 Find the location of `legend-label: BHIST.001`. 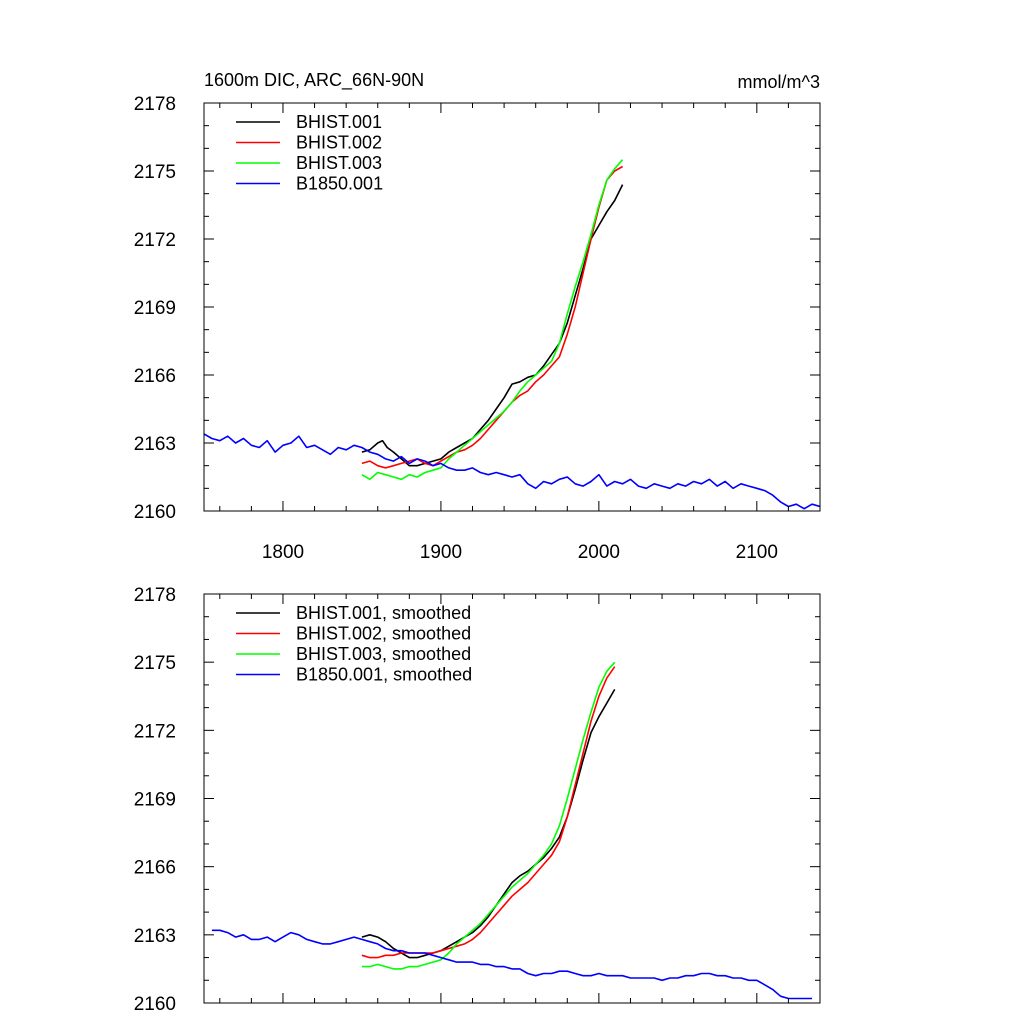

legend-label: BHIST.001 is located at coordinates (339, 122).